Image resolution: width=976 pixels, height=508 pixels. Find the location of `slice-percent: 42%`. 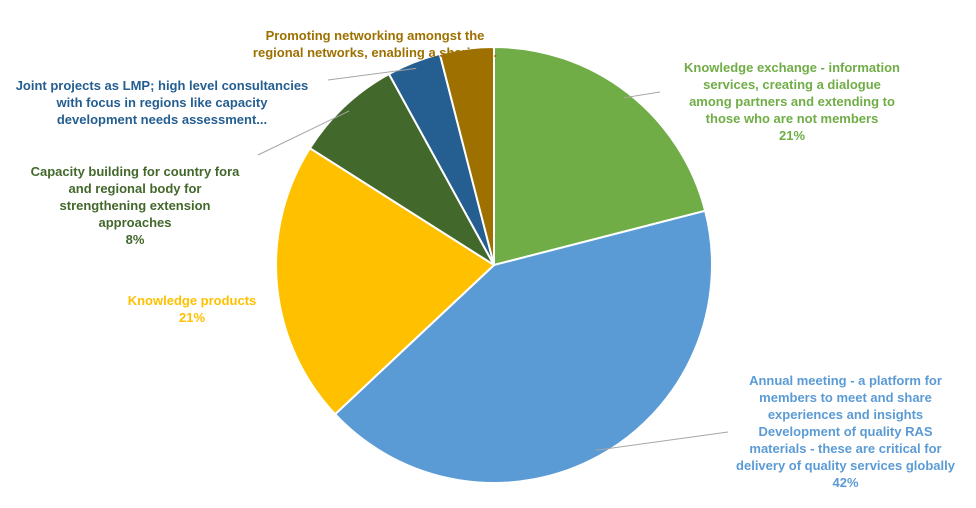

slice-percent: 42% is located at coordinates (845, 482).